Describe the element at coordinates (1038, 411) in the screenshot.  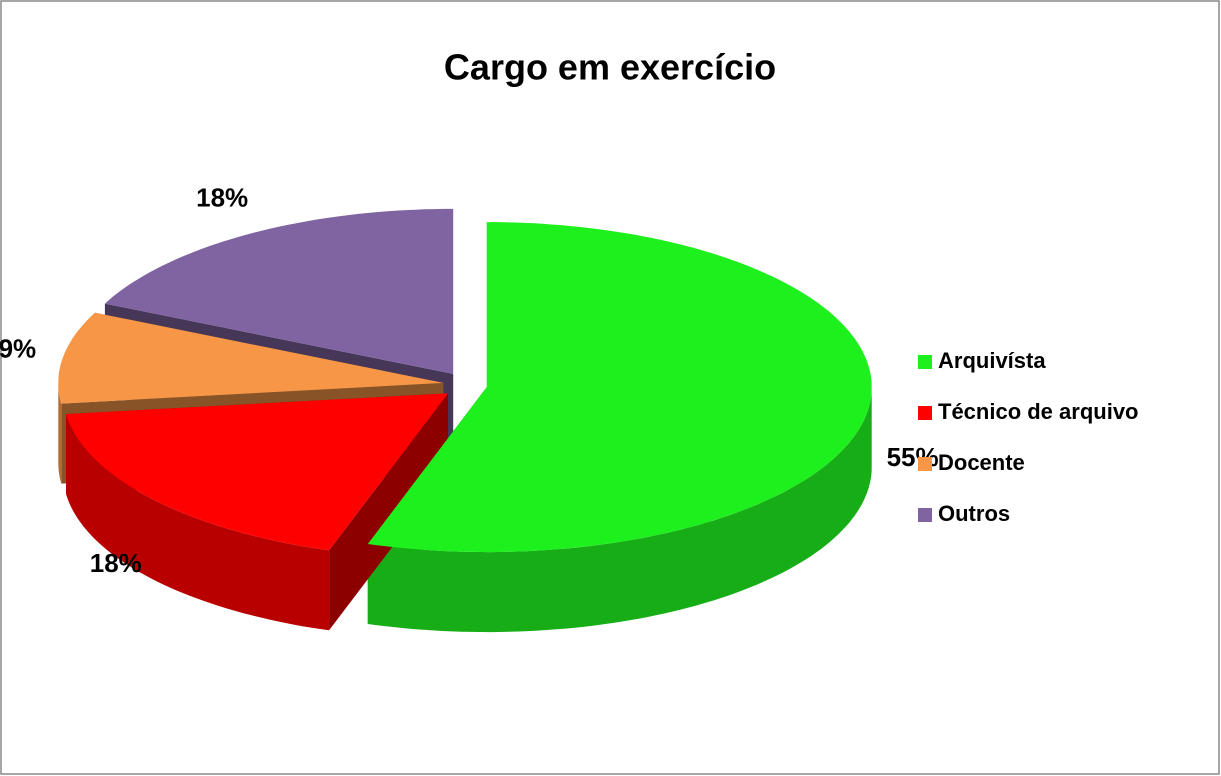
I see `legend-label: Técnico de arquivo` at that location.